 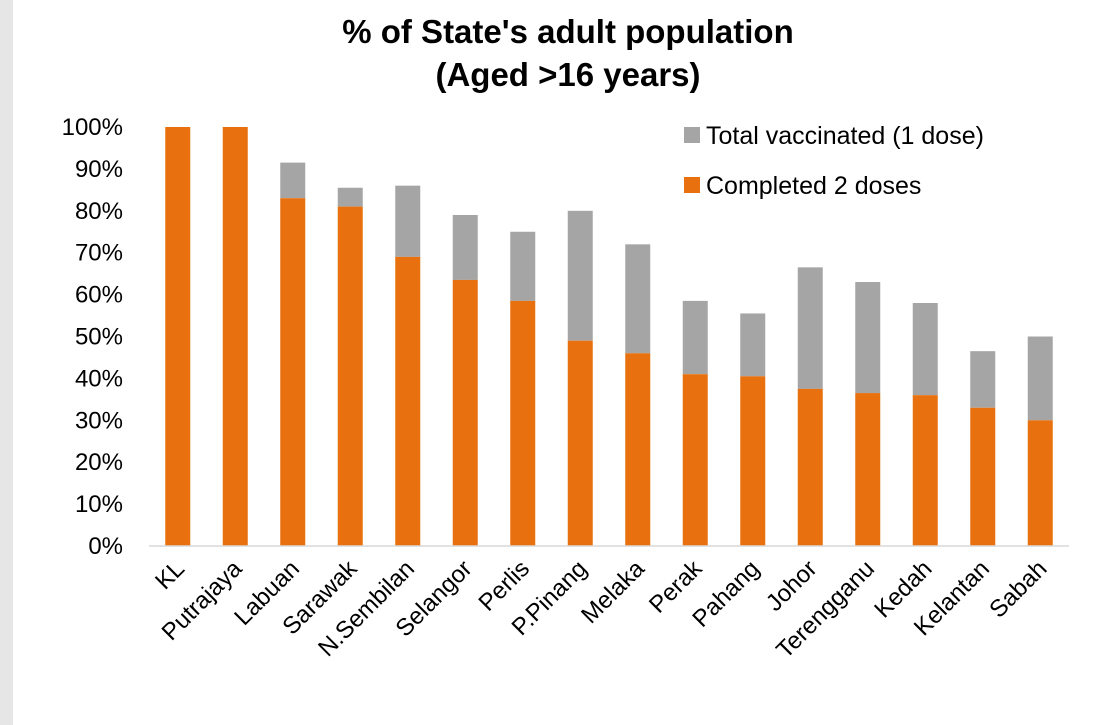 I want to click on y-tick-label: 20%, so click(x=99, y=462).